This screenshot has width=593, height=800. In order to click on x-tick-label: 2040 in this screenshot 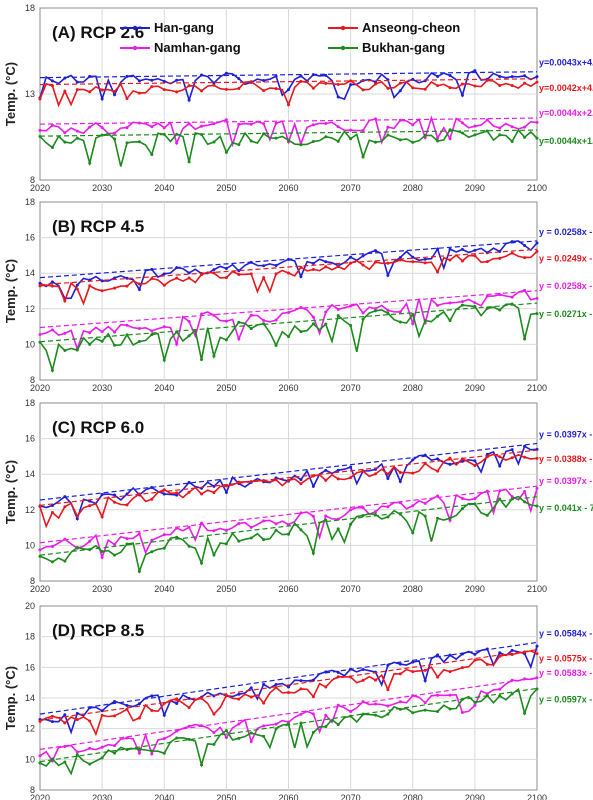, I will do `click(164, 589)`.